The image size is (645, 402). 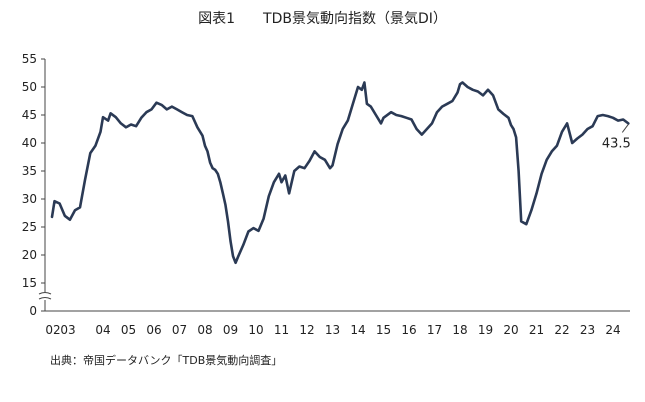 I want to click on x-tick-label: 17, so click(x=434, y=330).